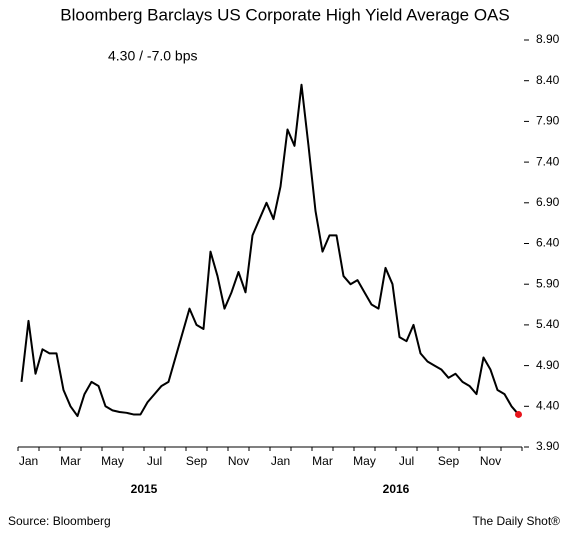 The height and width of the screenshot is (533, 571). I want to click on y-tick-label: 3.90, so click(548, 446).